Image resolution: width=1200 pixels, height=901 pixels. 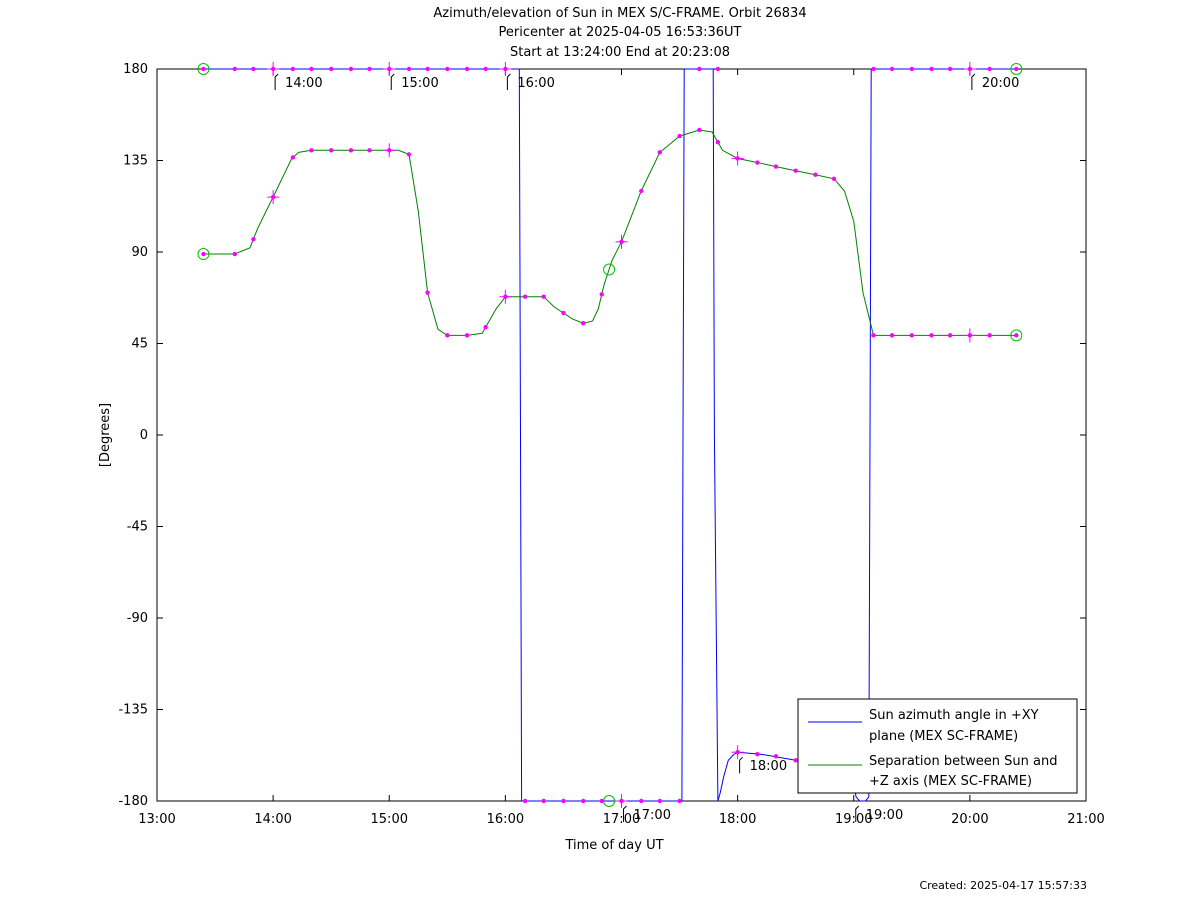 What do you see at coordinates (613, 845) in the screenshot?
I see `x-axis-label: Time of day UT` at bounding box center [613, 845].